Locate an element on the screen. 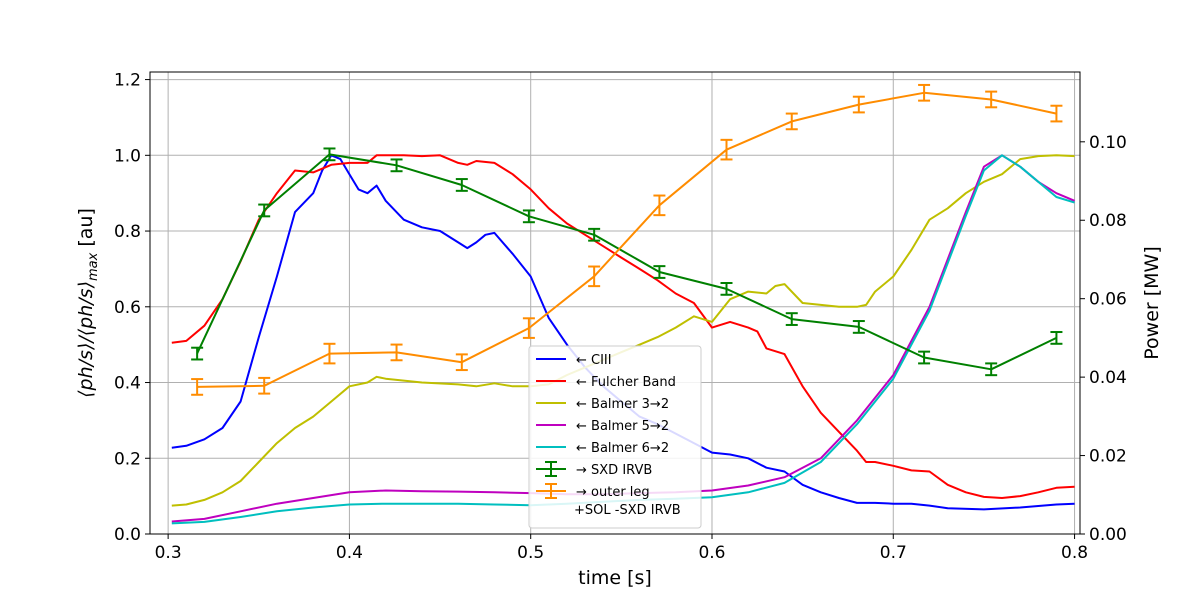  legend-entry: ← Balmer 5→2 is located at coordinates (602, 426).